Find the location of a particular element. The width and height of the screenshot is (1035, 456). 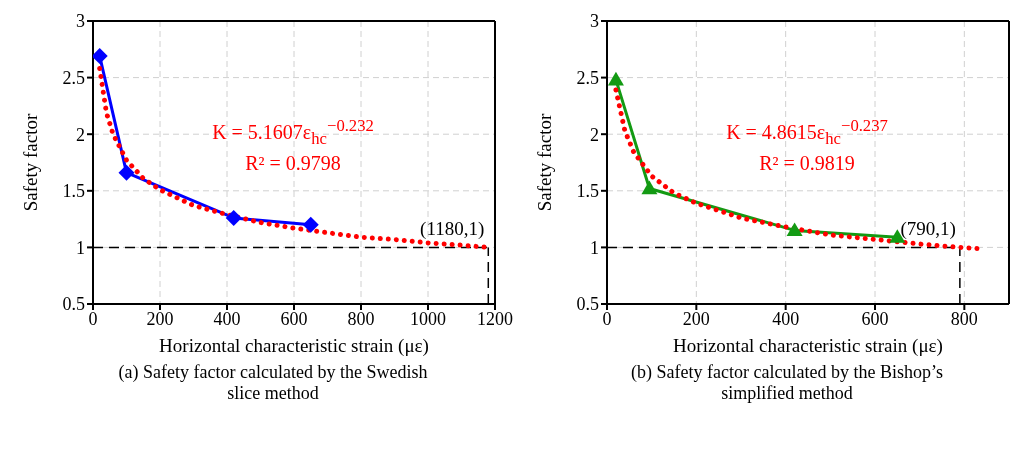

text: (b) Safety factor calculated by the Bishop’s simplified method is located at coordinates (787, 383).